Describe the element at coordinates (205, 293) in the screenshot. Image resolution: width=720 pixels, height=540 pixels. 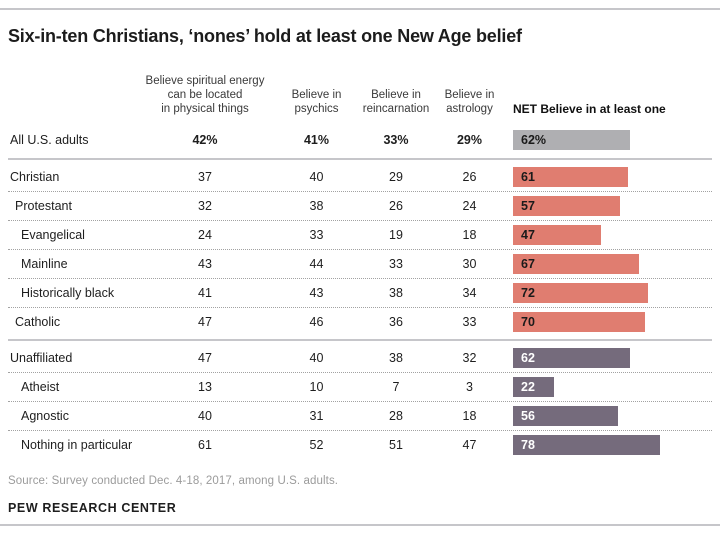
I see `value-spiritual-energy: 41` at that location.